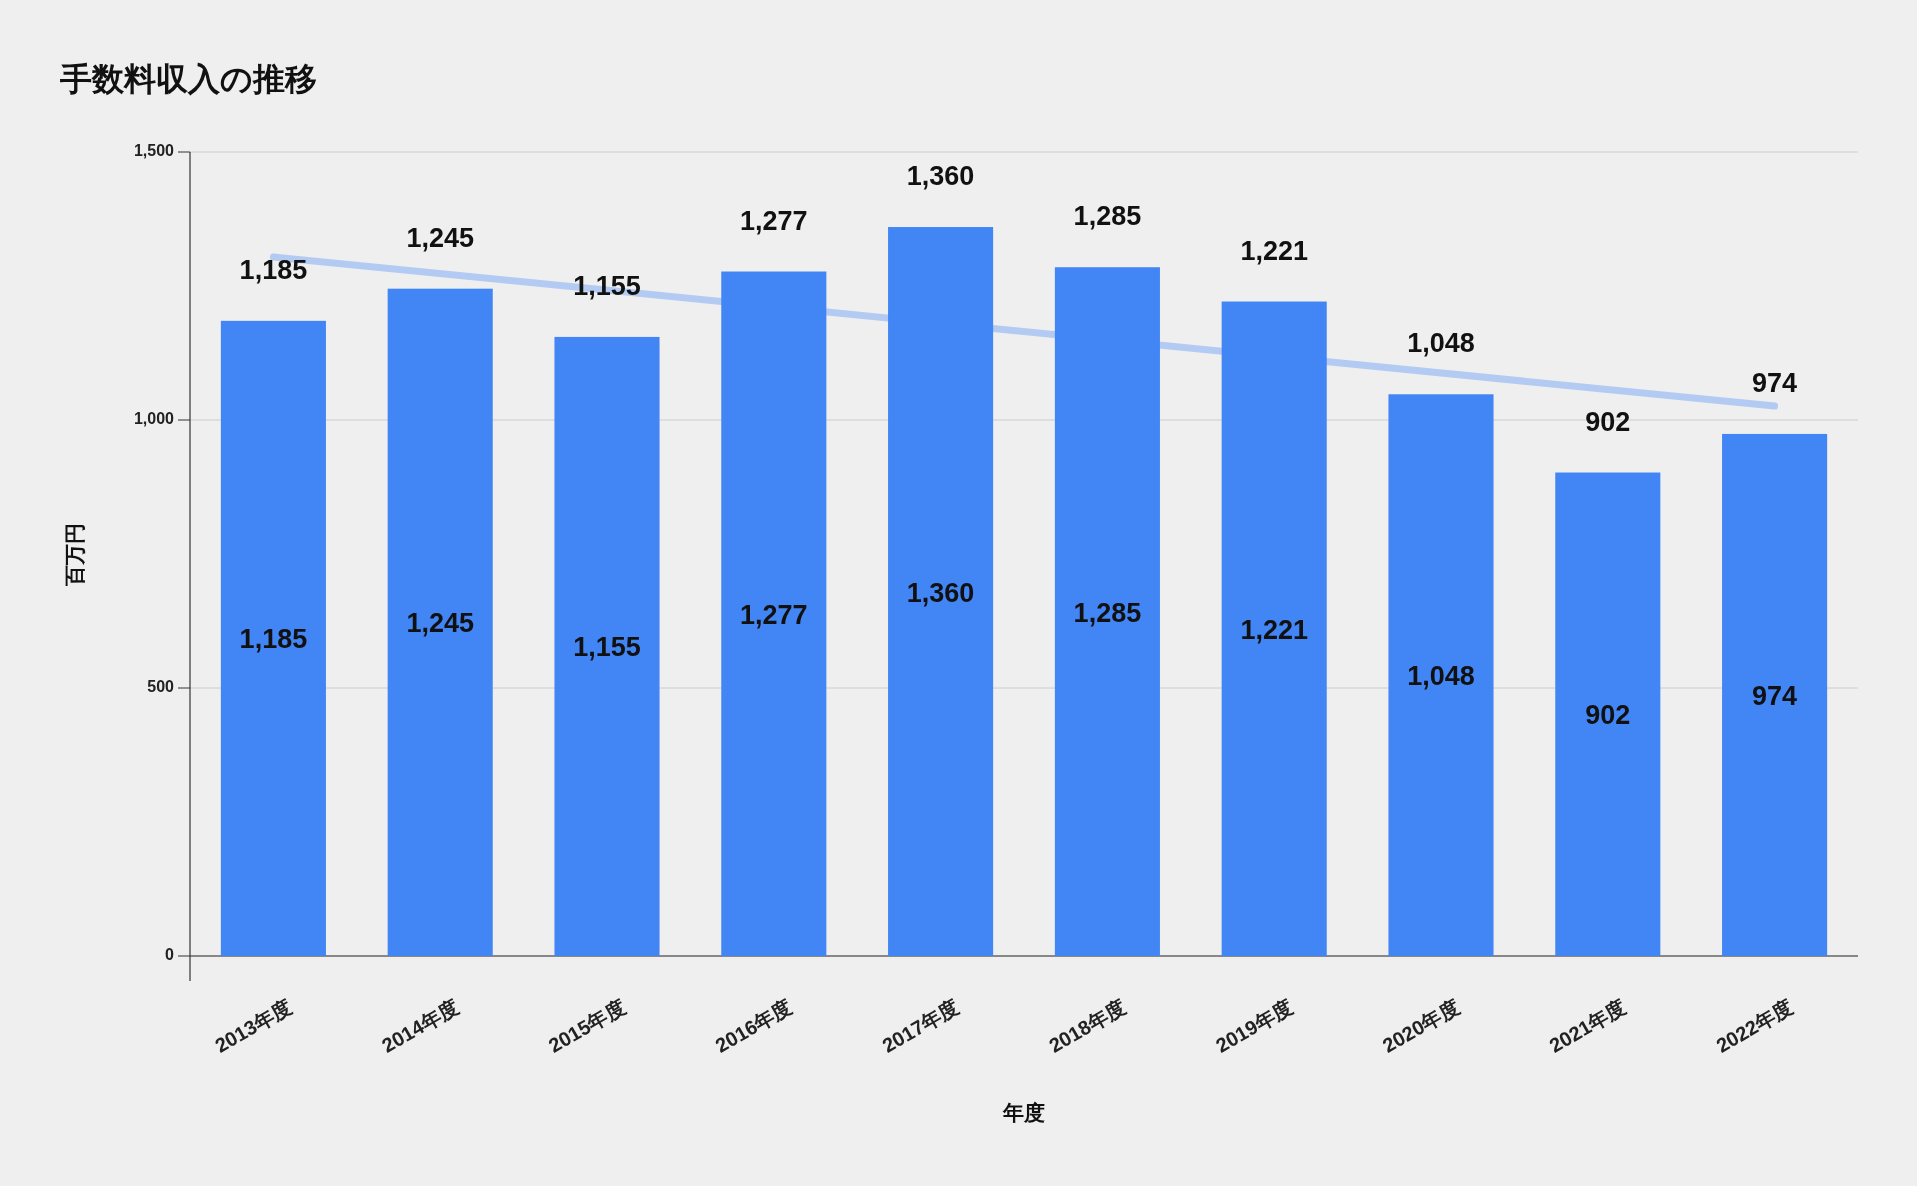 This screenshot has width=1917, height=1186. I want to click on y-tick-label: 1,000, so click(154, 419).